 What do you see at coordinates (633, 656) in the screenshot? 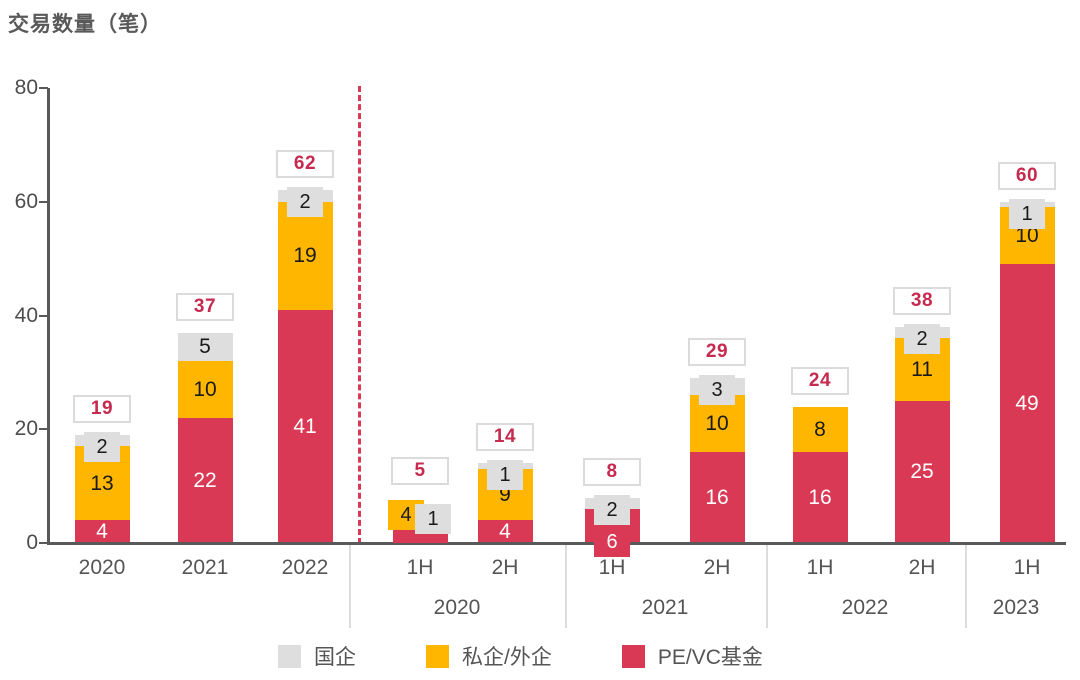
I see `pevc-color-swatch` at bounding box center [633, 656].